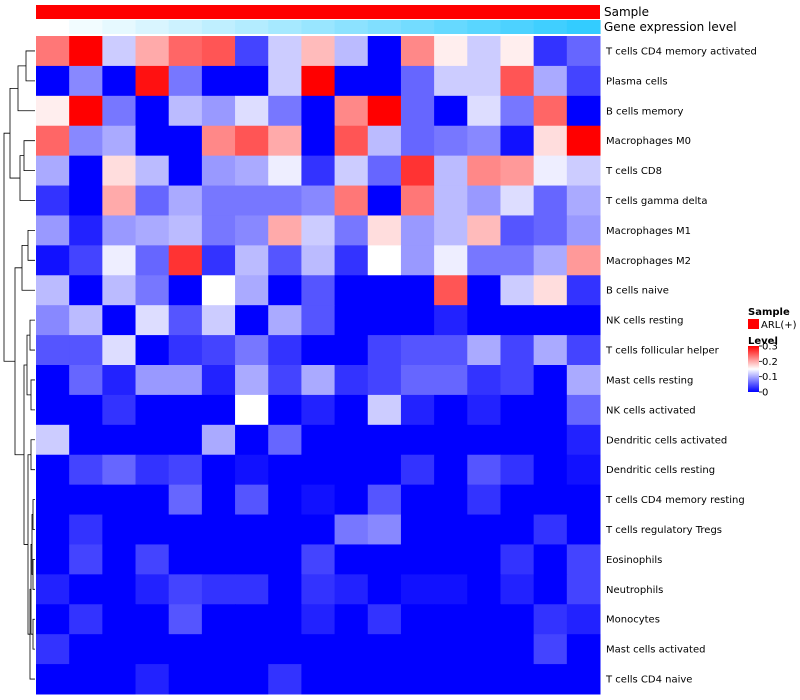 This screenshot has width=800, height=700. Describe the element at coordinates (681, 51) in the screenshot. I see `row-label: T cells CD4 memory activated` at that location.